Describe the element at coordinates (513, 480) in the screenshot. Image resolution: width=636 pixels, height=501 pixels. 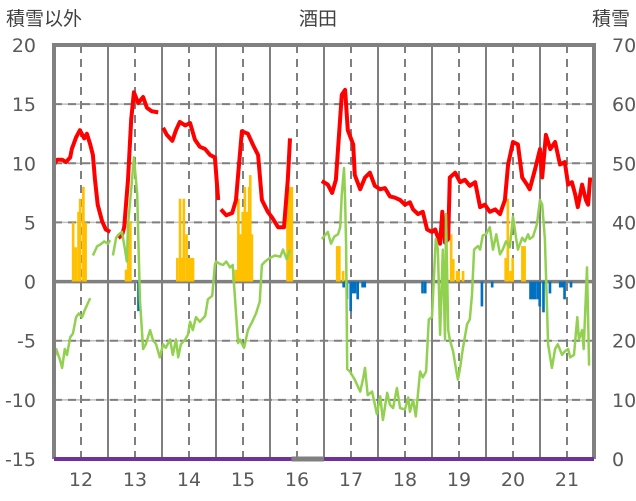
I see `x-tick-label: 20` at that location.